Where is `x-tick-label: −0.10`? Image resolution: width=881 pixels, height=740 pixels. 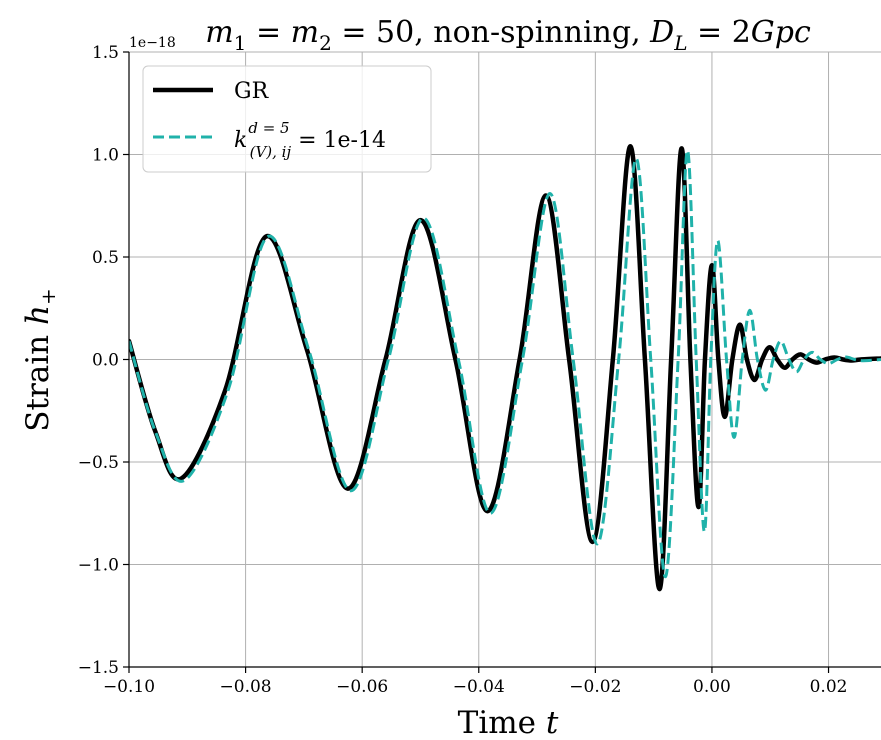
x-tick-label: −0.10 is located at coordinates (129, 687).